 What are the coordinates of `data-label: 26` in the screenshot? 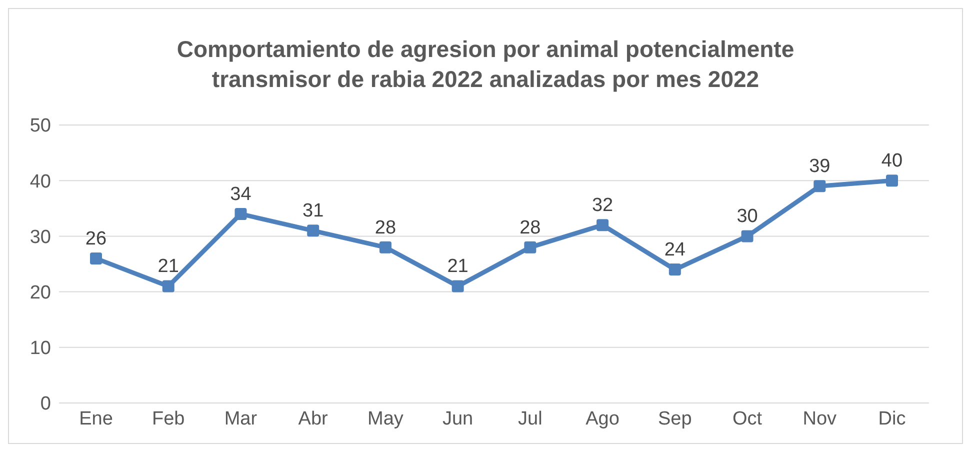 It's located at (96, 239).